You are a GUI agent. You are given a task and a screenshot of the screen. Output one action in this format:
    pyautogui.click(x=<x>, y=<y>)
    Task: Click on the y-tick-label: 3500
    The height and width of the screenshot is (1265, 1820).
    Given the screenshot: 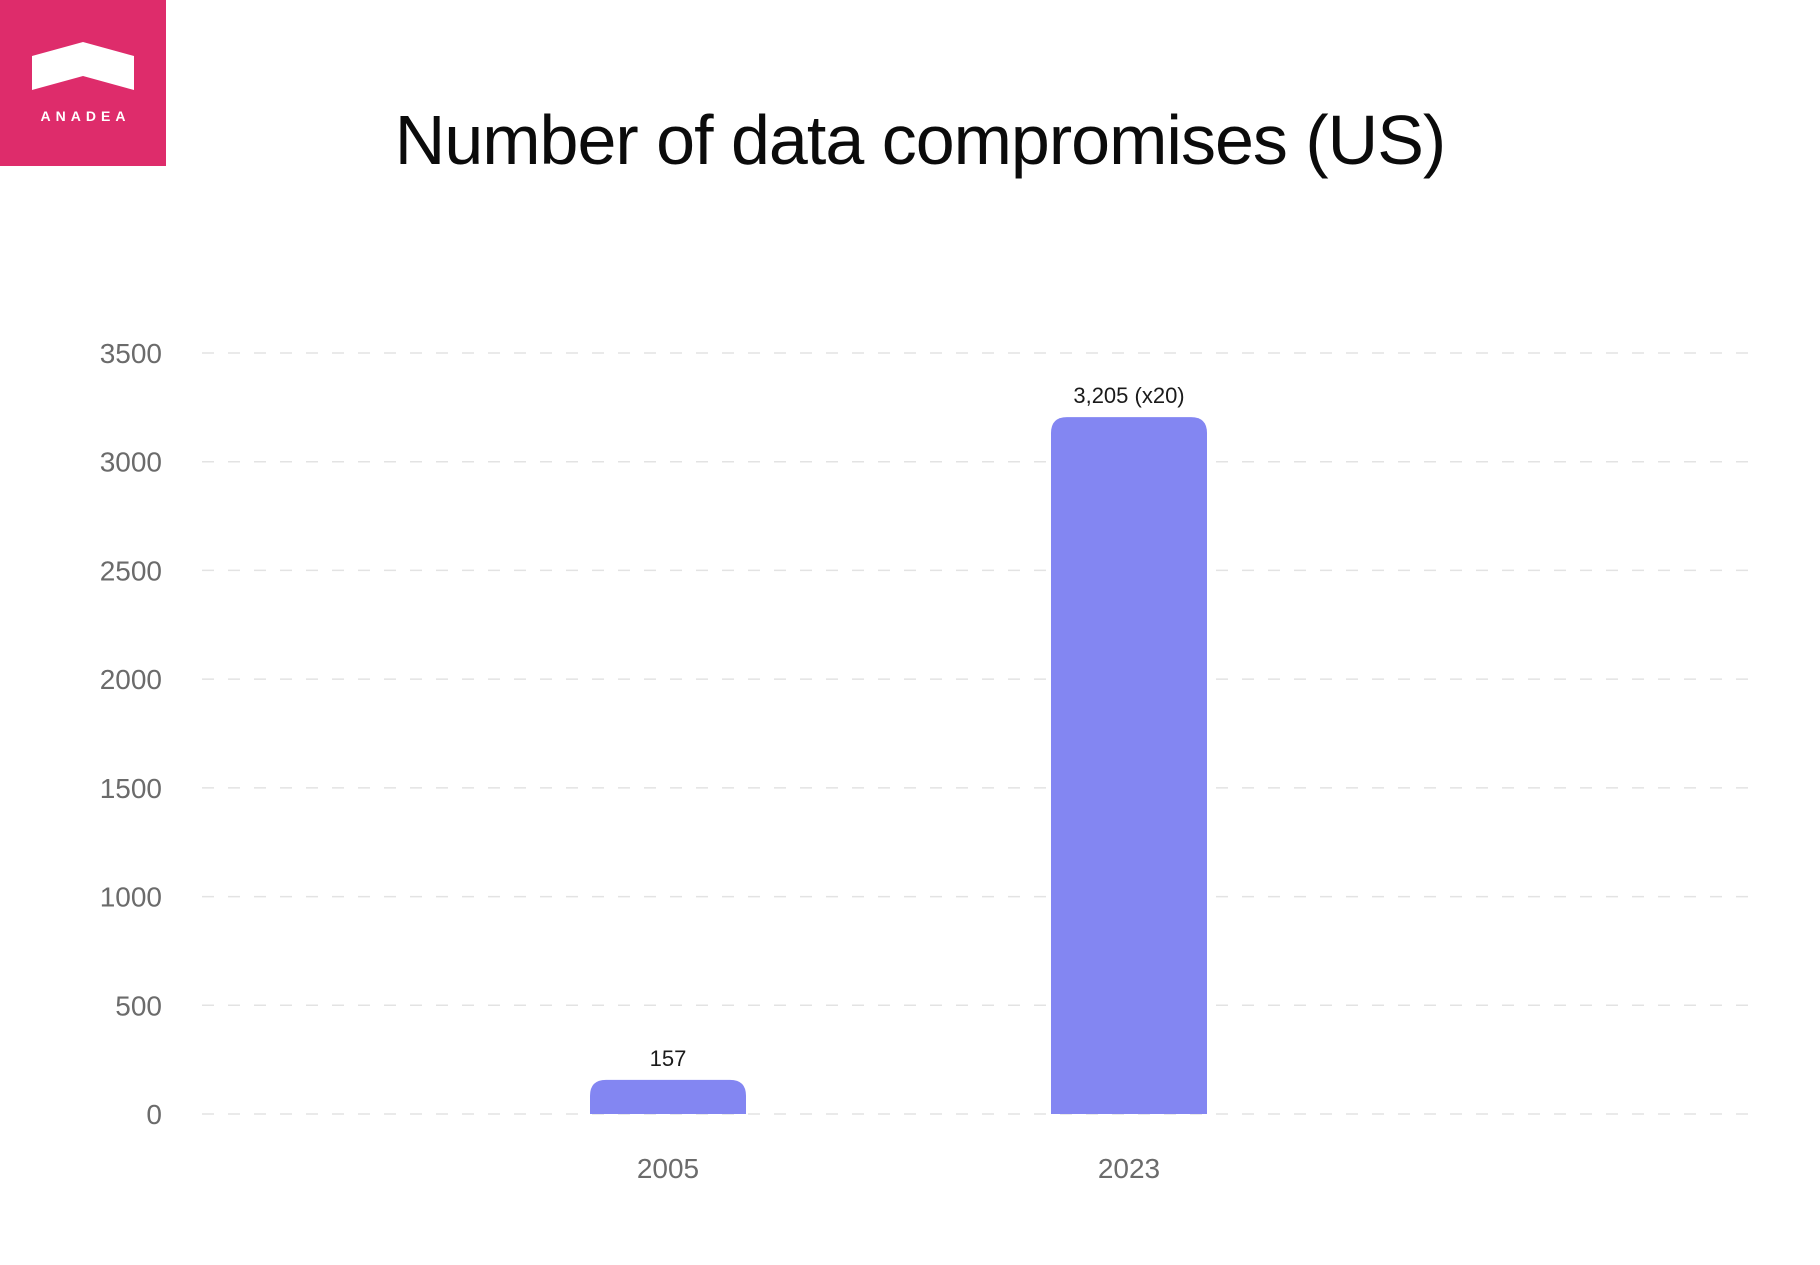 What is the action you would take?
    pyautogui.click(x=131, y=353)
    